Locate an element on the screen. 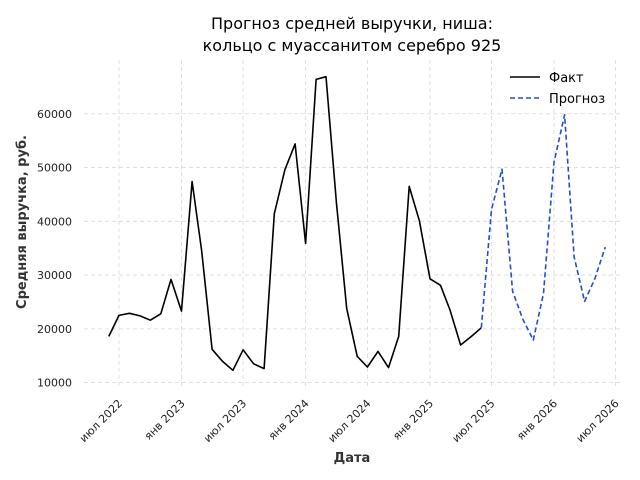  x-tick-label: июл 2026 is located at coordinates (598, 421).